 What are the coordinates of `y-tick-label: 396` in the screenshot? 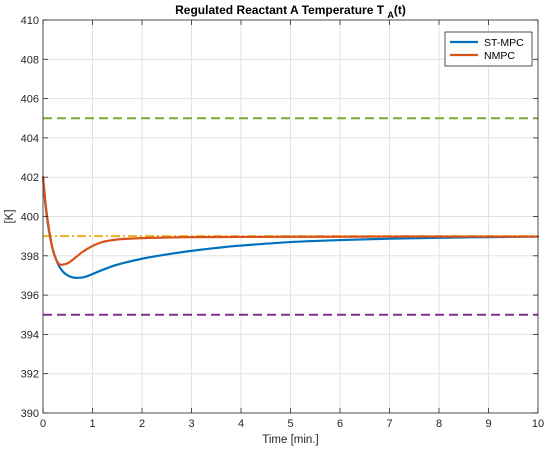 It's located at (30, 296).